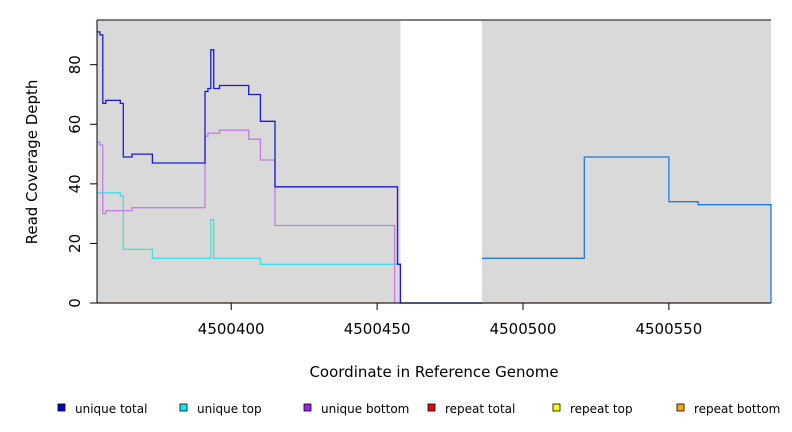  Describe the element at coordinates (75, 124) in the screenshot. I see `y-tick-label: 60` at that location.